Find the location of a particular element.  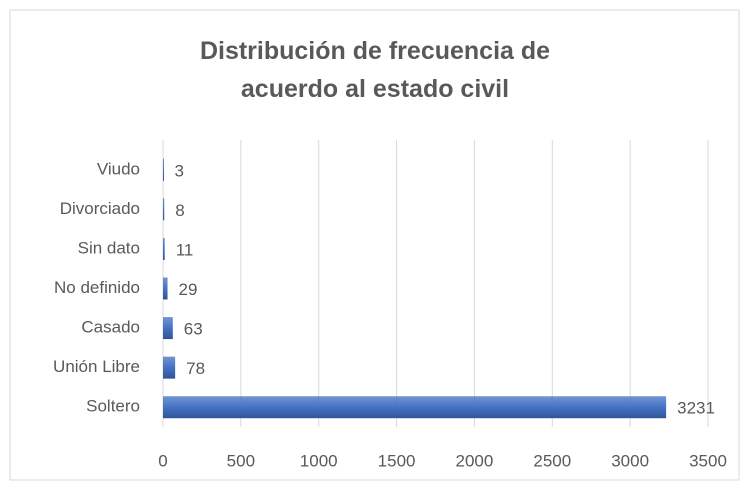

y-tick-label: Casado is located at coordinates (110, 327).